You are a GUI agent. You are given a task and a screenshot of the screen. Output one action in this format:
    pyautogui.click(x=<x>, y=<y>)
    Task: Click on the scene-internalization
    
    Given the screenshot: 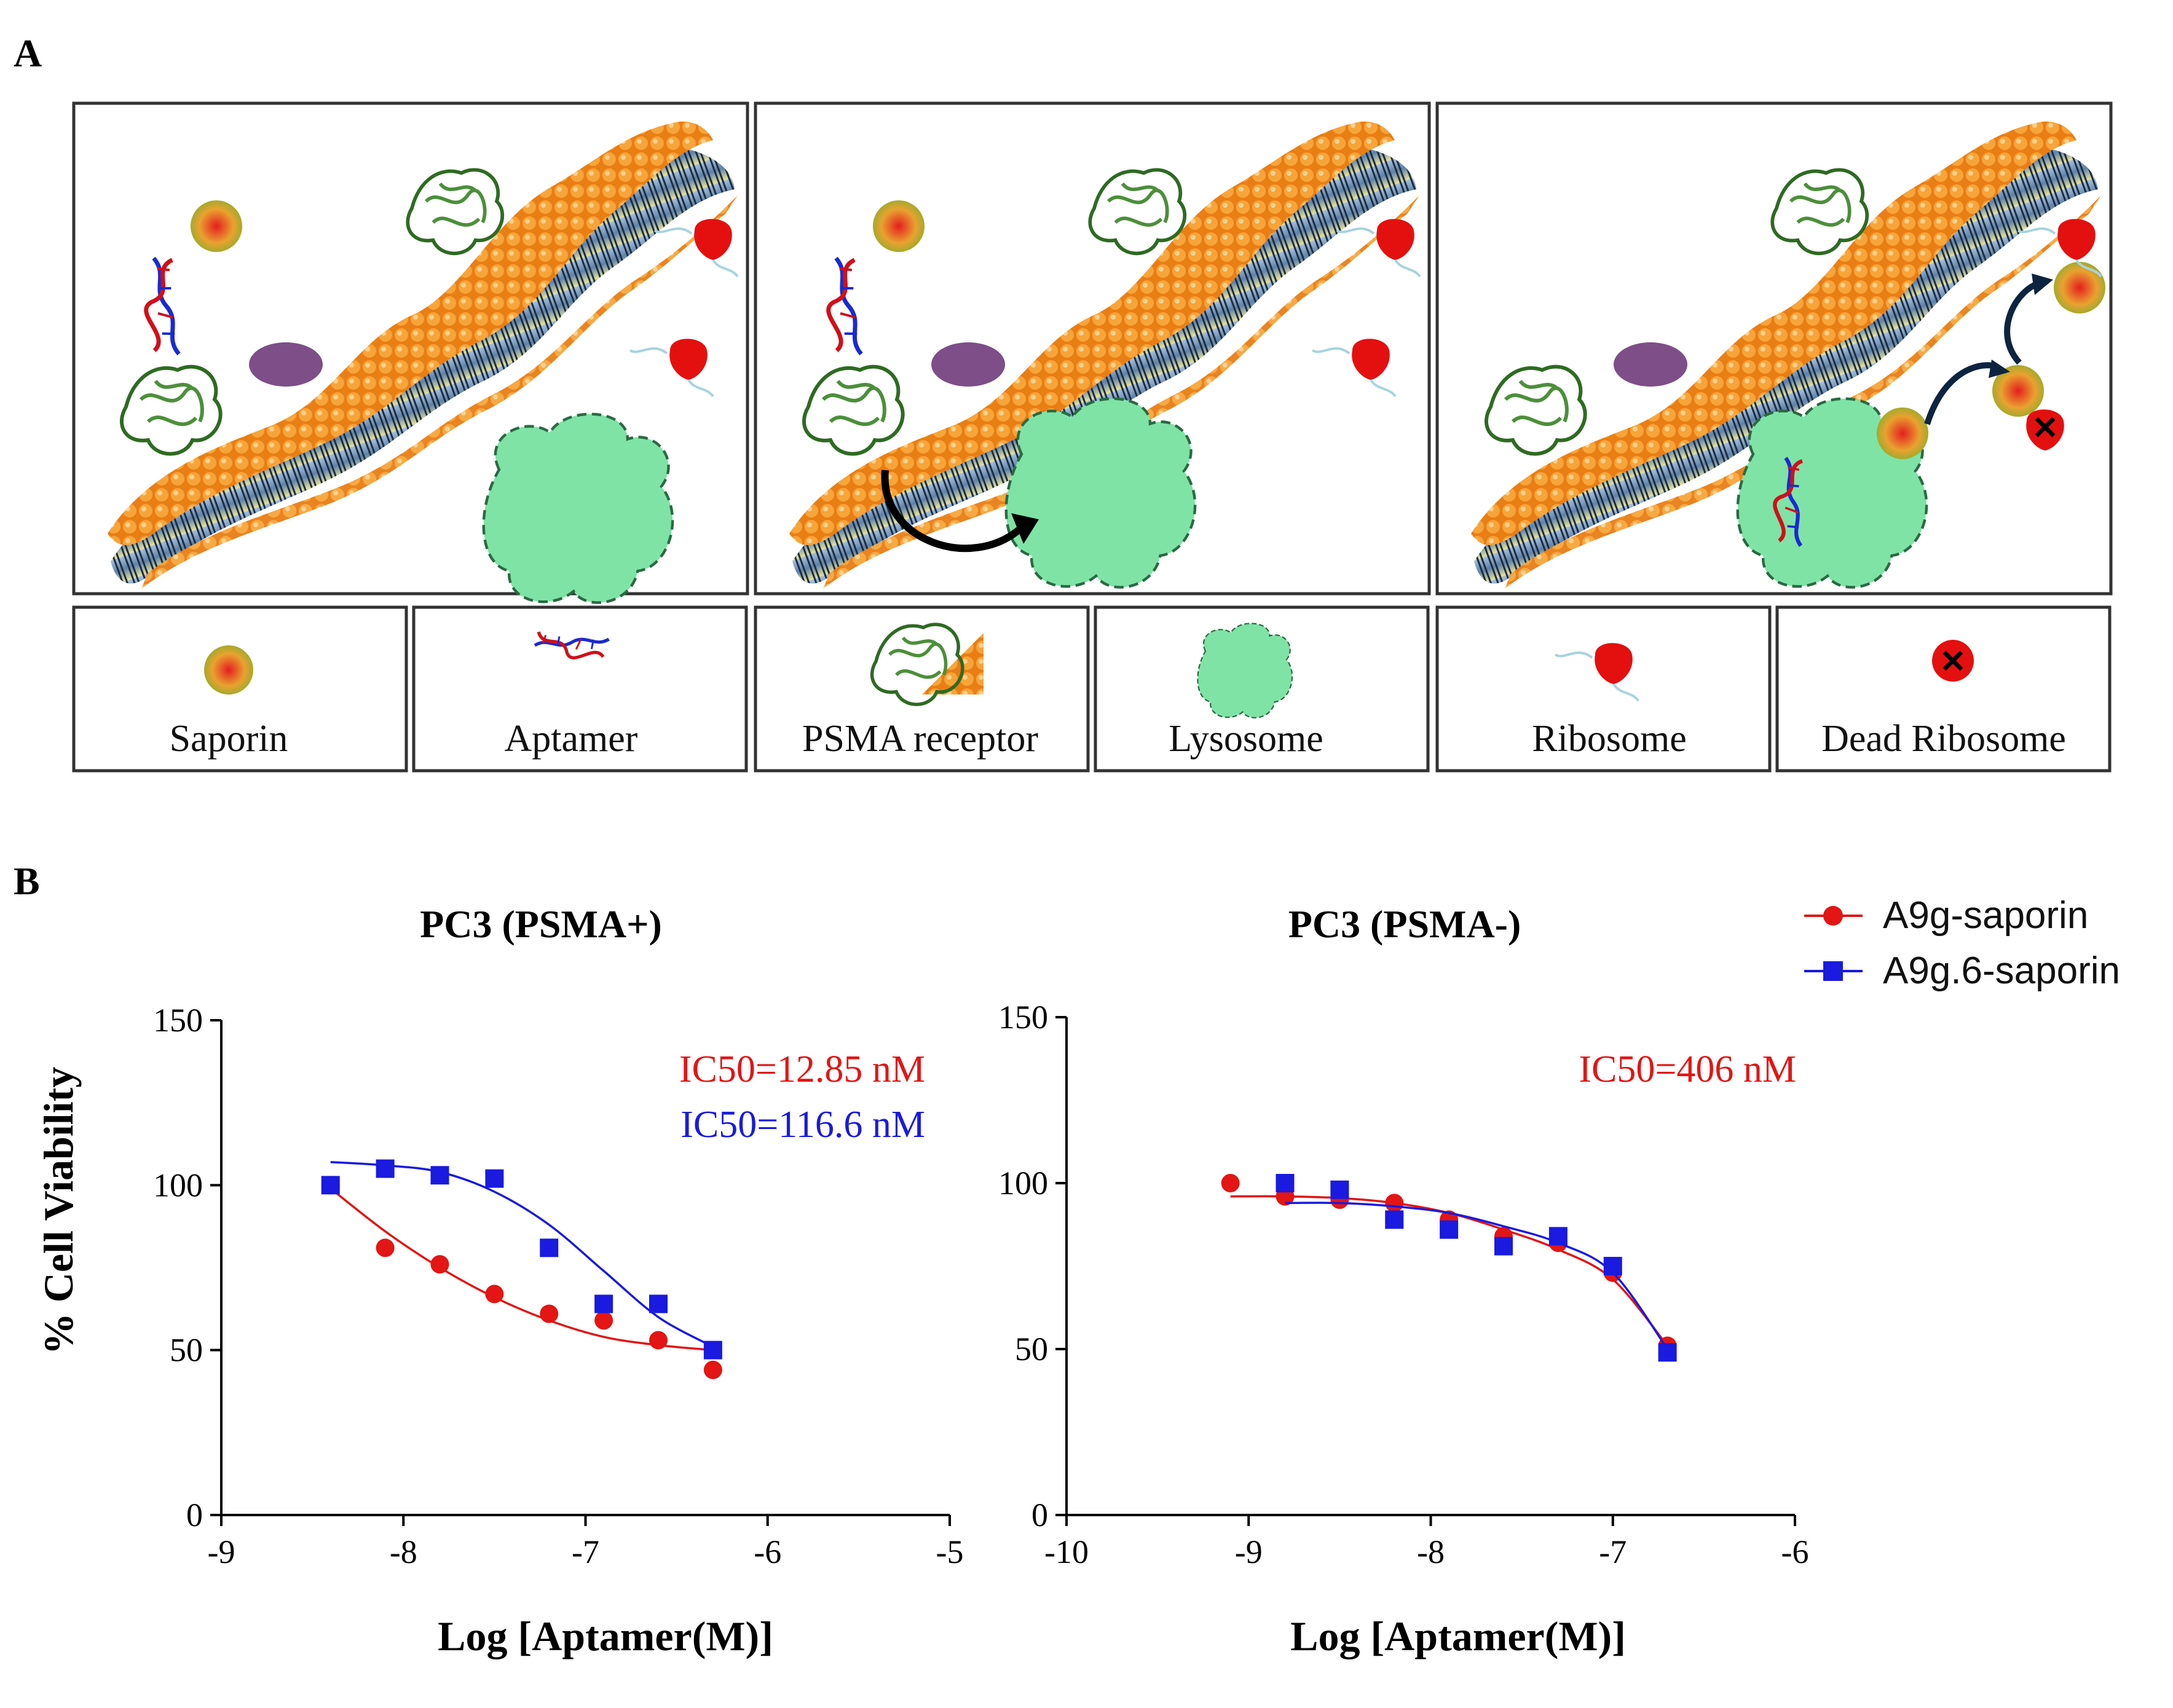 What is the action you would take?
    pyautogui.click(x=1092, y=349)
    